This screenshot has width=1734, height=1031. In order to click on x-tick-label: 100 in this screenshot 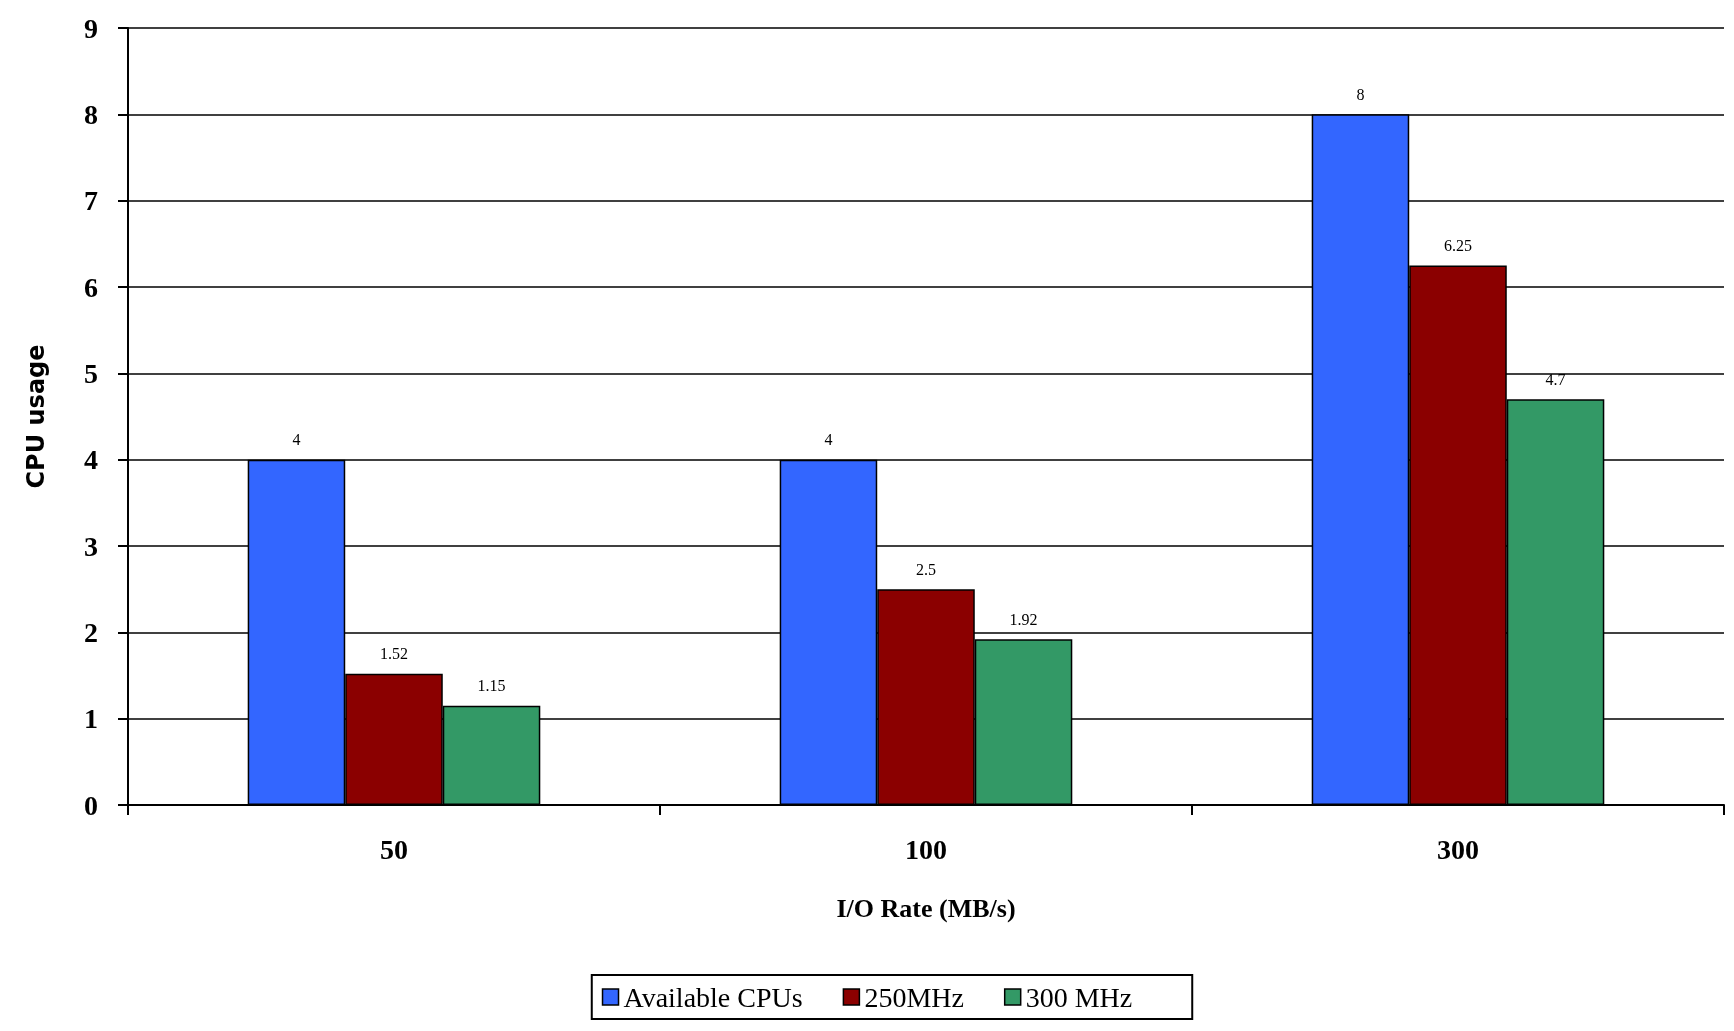, I will do `click(926, 849)`.